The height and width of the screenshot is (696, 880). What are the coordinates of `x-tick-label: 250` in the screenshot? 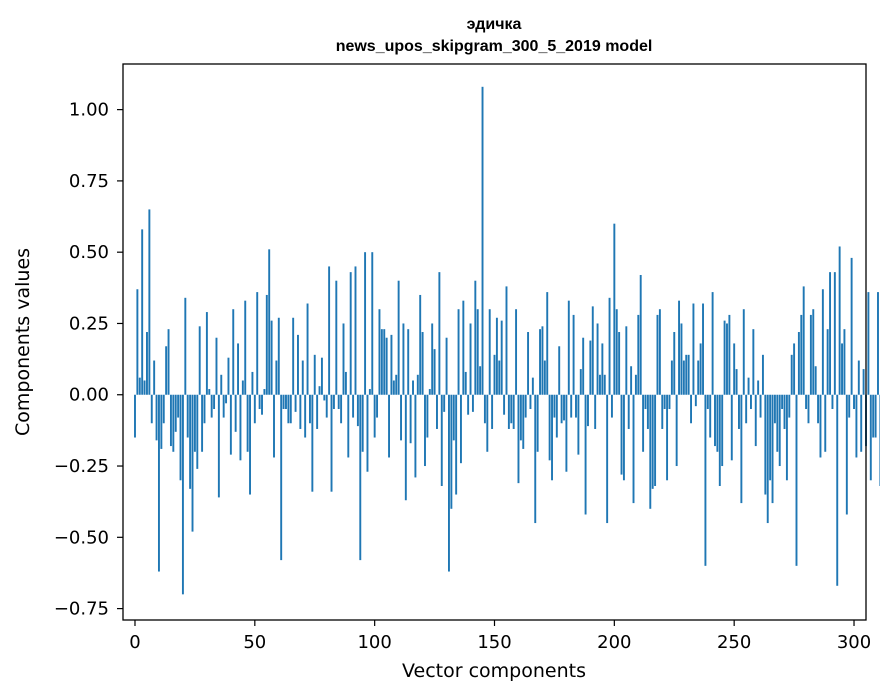 It's located at (734, 642).